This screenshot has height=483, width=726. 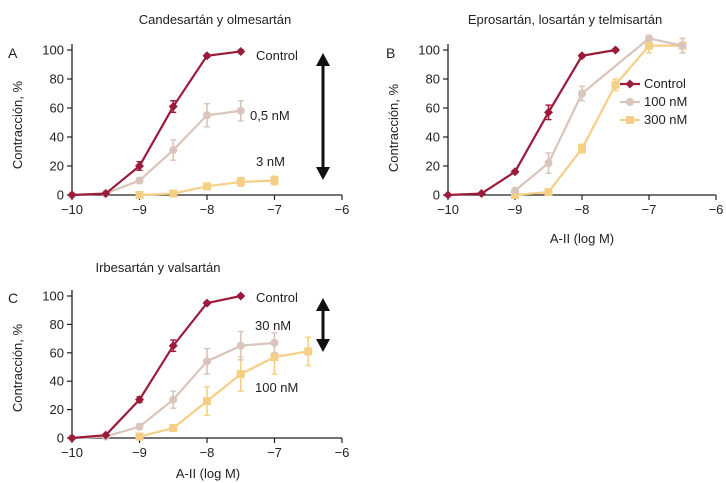 What do you see at coordinates (13, 298) in the screenshot?
I see `panel-letter: C` at bounding box center [13, 298].